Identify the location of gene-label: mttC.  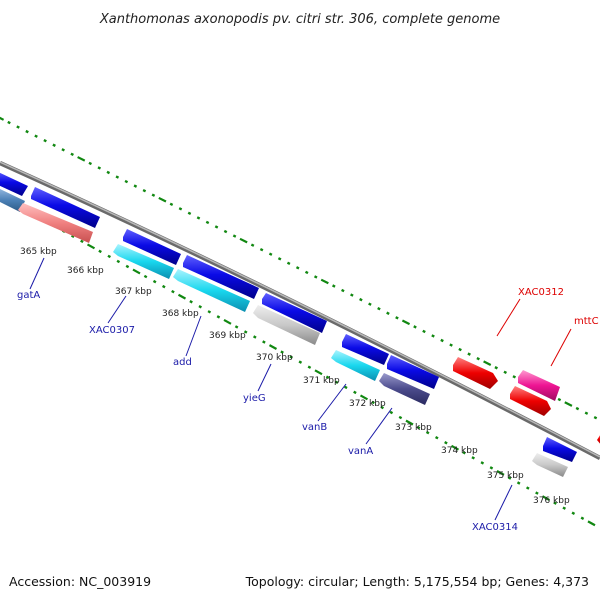
(586, 321).